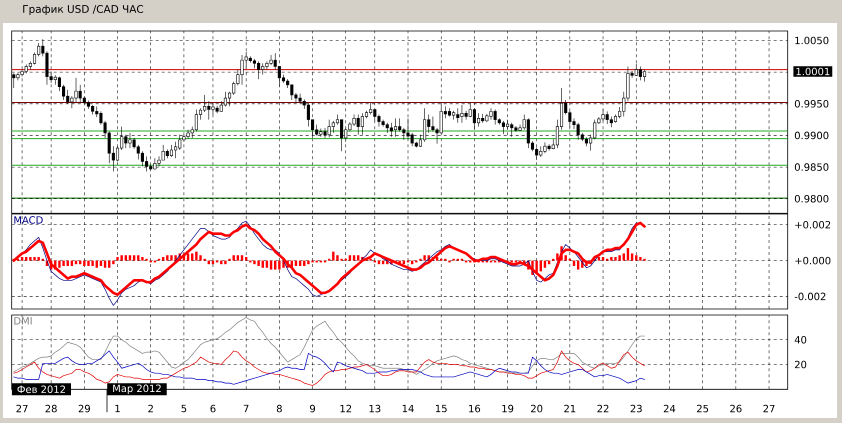 The image size is (842, 423). What do you see at coordinates (84, 408) in the screenshot?
I see `x-tick-label: 29` at bounding box center [84, 408].